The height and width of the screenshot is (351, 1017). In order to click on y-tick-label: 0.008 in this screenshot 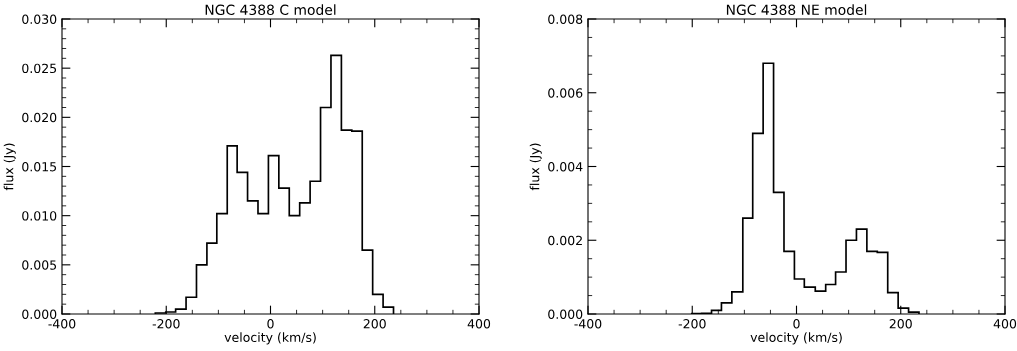, I will do `click(565, 19)`.